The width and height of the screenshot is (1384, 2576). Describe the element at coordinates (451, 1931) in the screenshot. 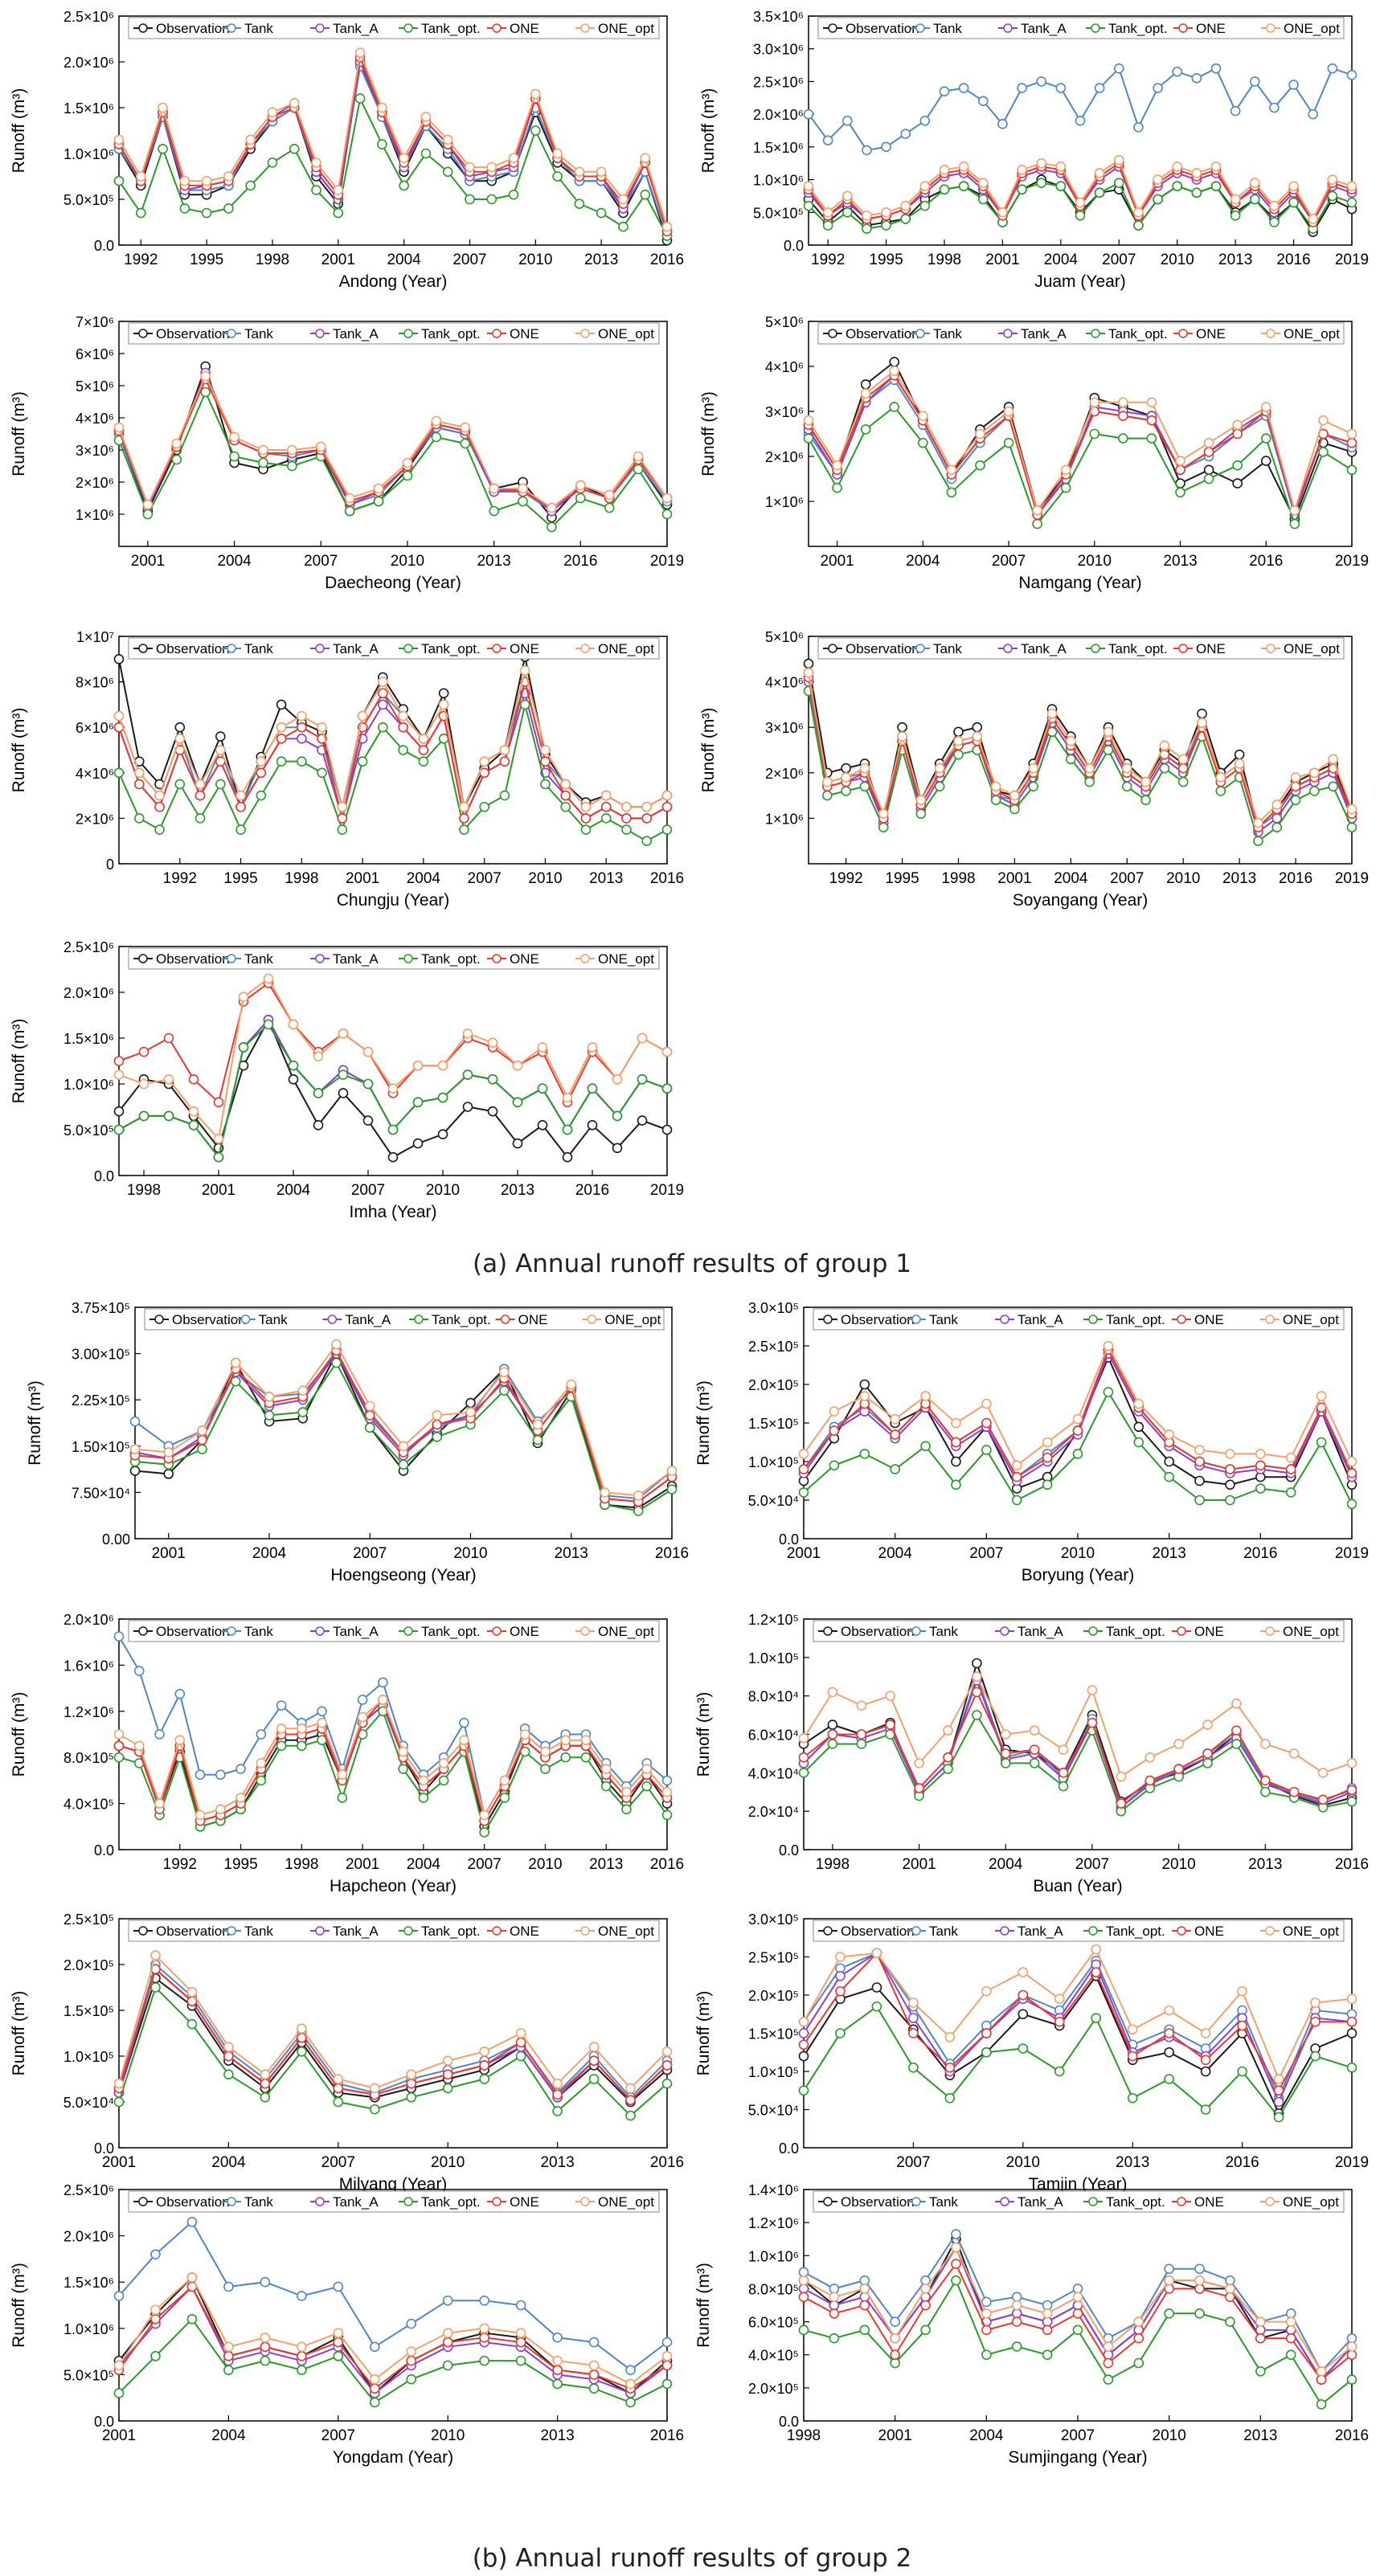

I see `legend-label: Tank_opt.` at that location.